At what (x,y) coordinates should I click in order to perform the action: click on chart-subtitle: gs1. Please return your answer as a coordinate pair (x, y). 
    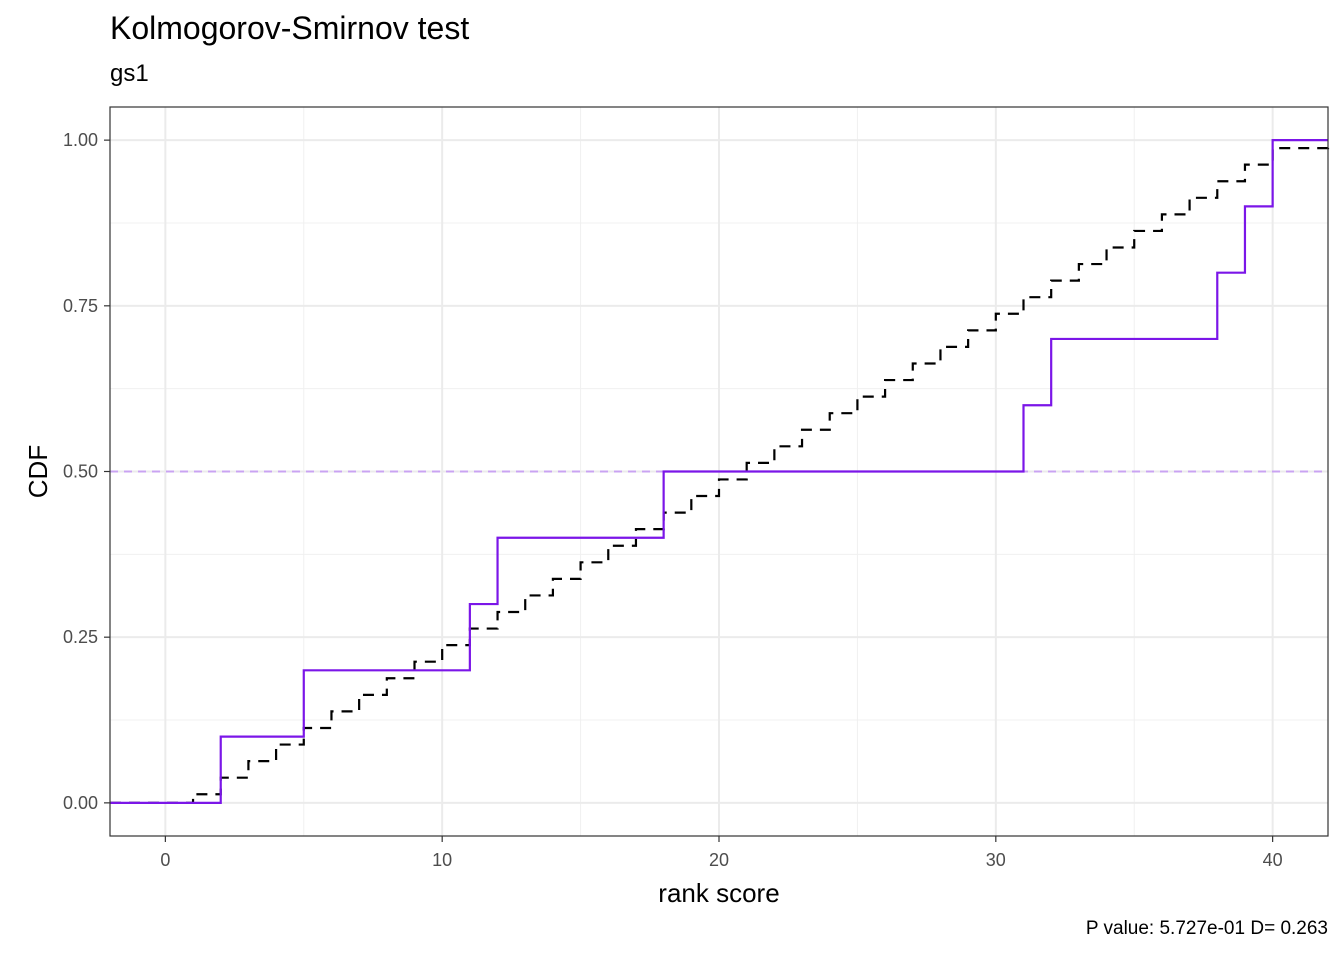
    Looking at the image, I should click on (129, 73).